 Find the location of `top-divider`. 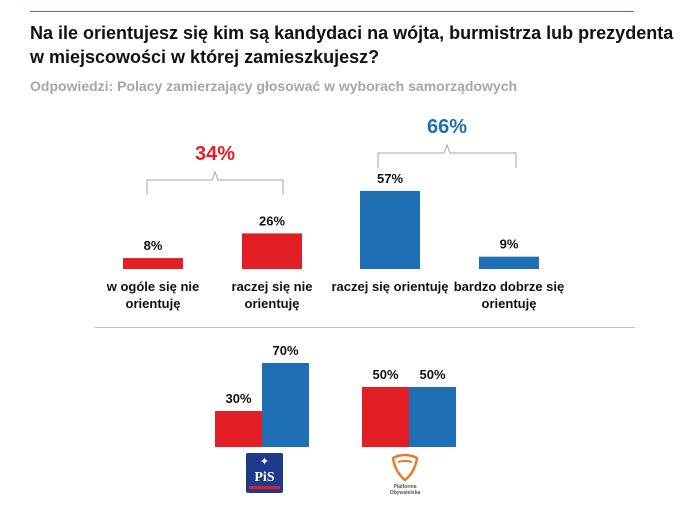

top-divider is located at coordinates (332, 11).